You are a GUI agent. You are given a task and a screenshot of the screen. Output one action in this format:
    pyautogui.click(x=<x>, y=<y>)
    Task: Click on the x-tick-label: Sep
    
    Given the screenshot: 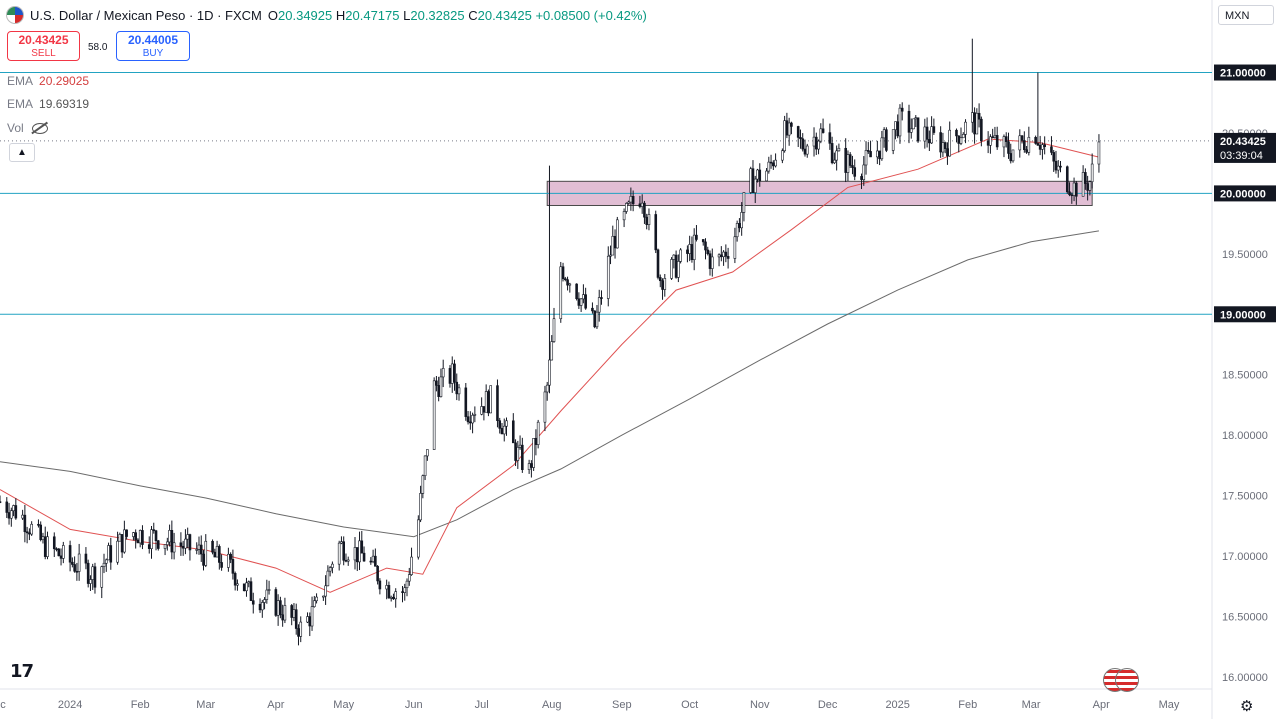 What is the action you would take?
    pyautogui.click(x=622, y=705)
    